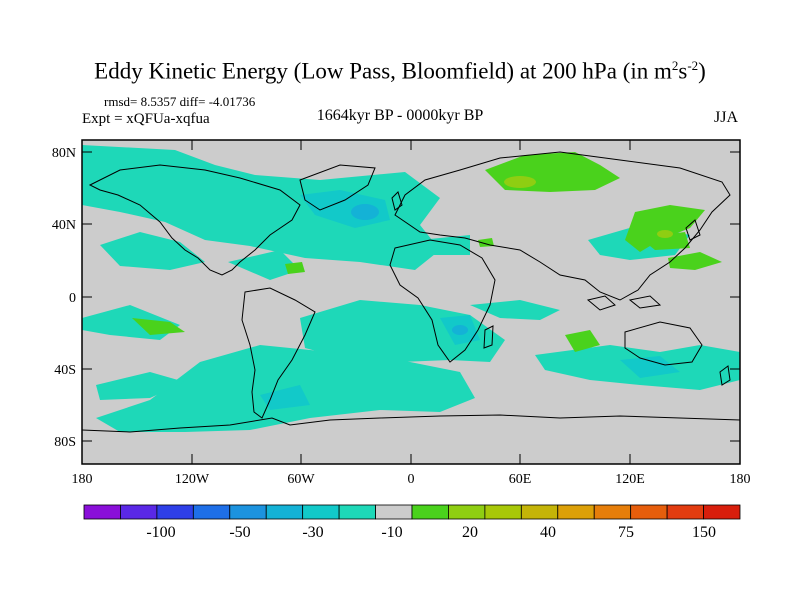 Image resolution: width=800 pixels, height=600 pixels. What do you see at coordinates (64, 153) in the screenshot?
I see `lat-tick-label: 80N` at bounding box center [64, 153].